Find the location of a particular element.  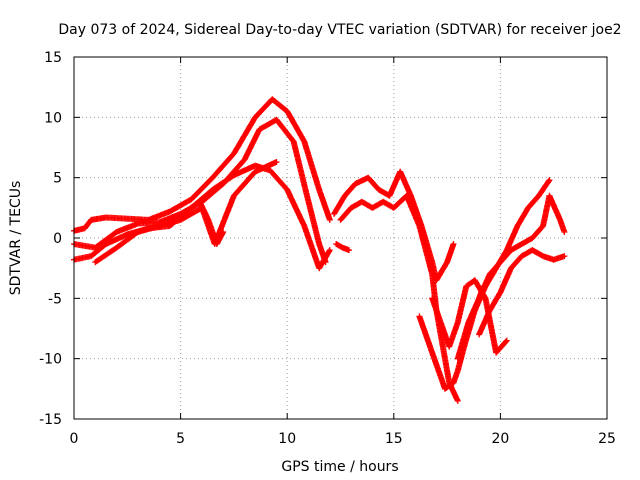

y-tick-label: -10 is located at coordinates (50, 360).